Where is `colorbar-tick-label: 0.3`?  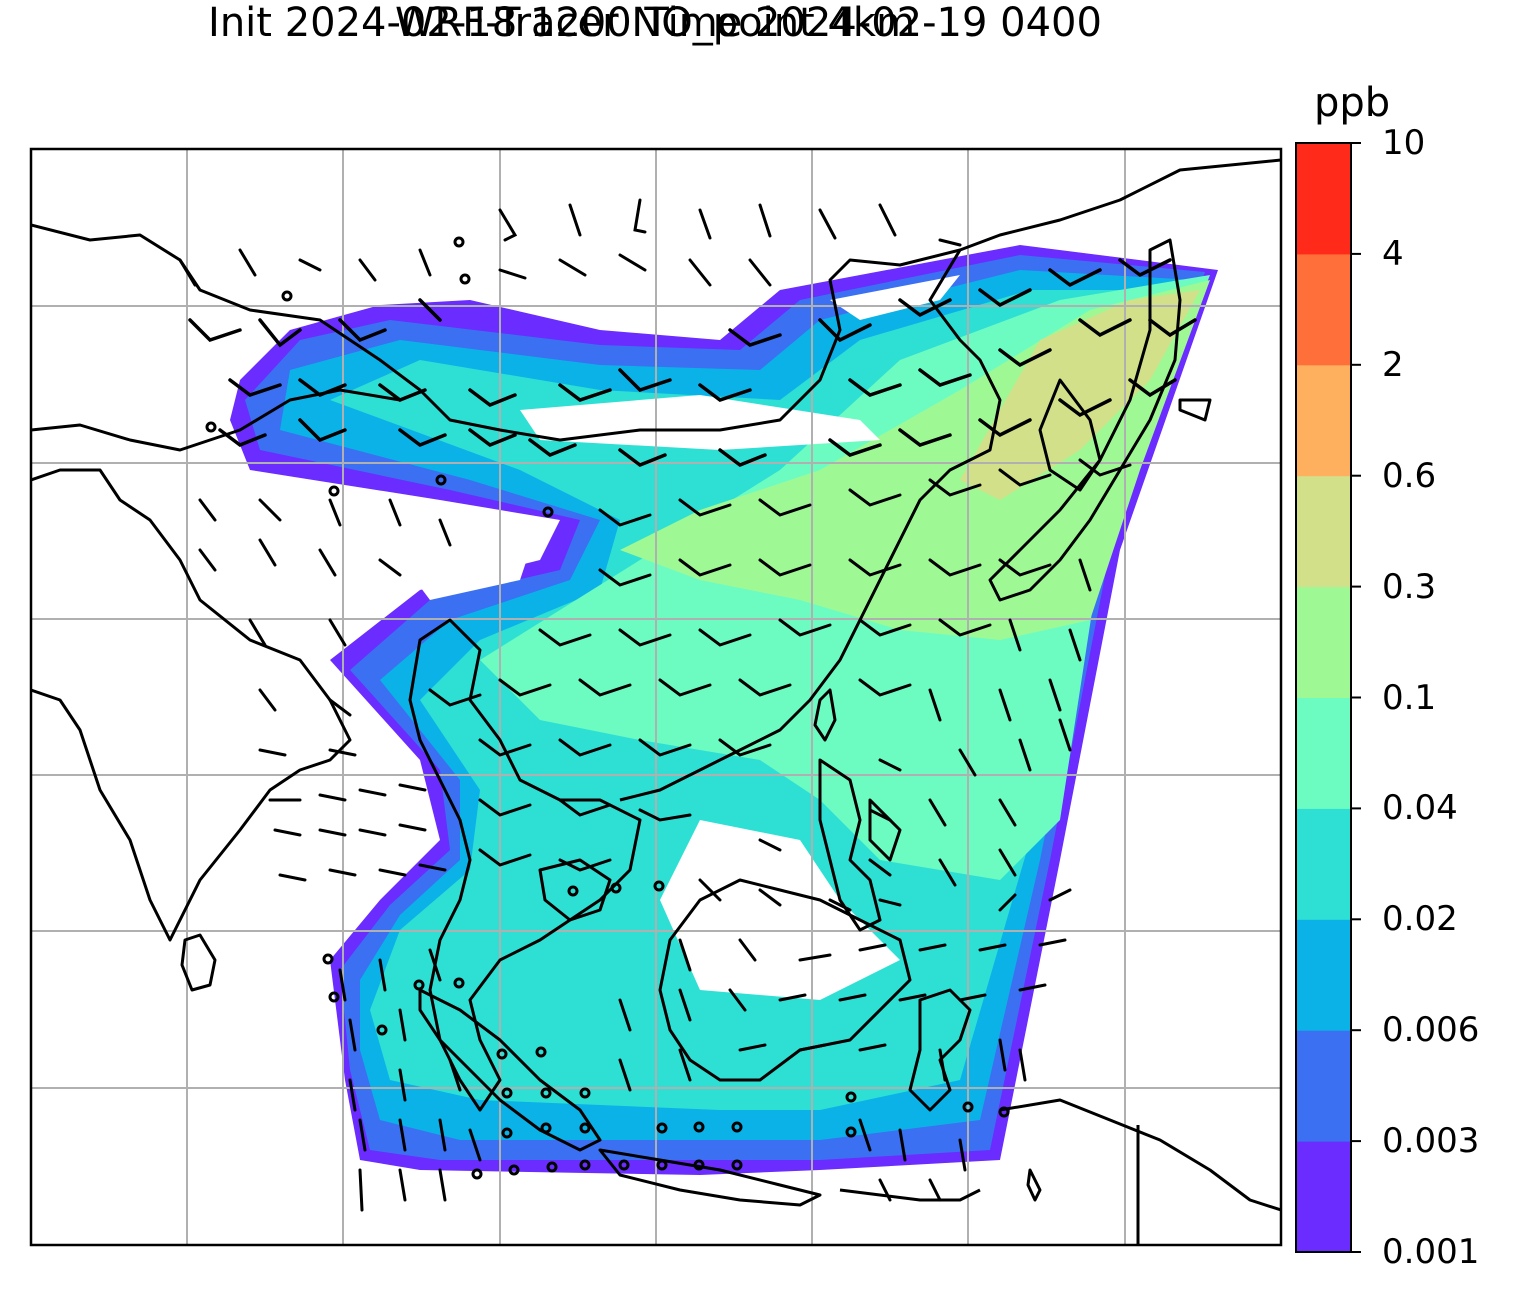
colorbar-tick-label: 0.3 is located at coordinates (1409, 586).